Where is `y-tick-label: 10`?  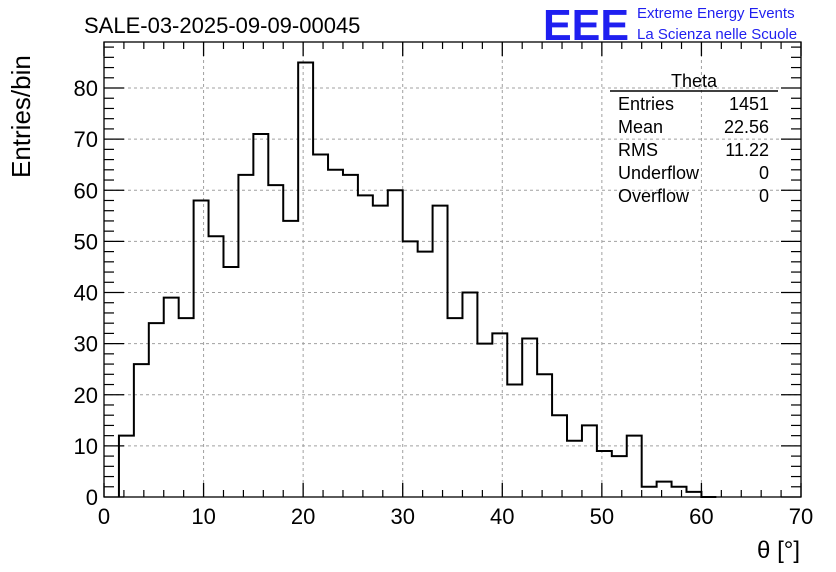 y-tick-label: 10 is located at coordinates (86, 446).